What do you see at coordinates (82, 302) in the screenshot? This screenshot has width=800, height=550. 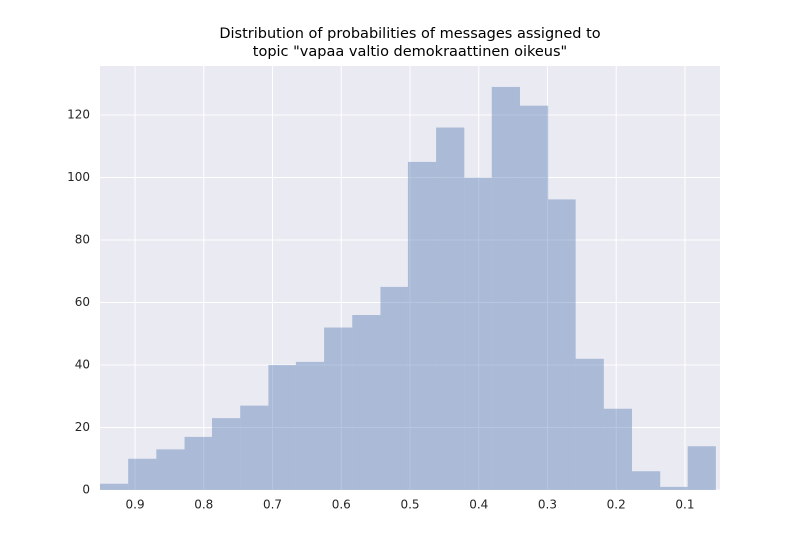 I see `y-tick-label: 60` at bounding box center [82, 302].